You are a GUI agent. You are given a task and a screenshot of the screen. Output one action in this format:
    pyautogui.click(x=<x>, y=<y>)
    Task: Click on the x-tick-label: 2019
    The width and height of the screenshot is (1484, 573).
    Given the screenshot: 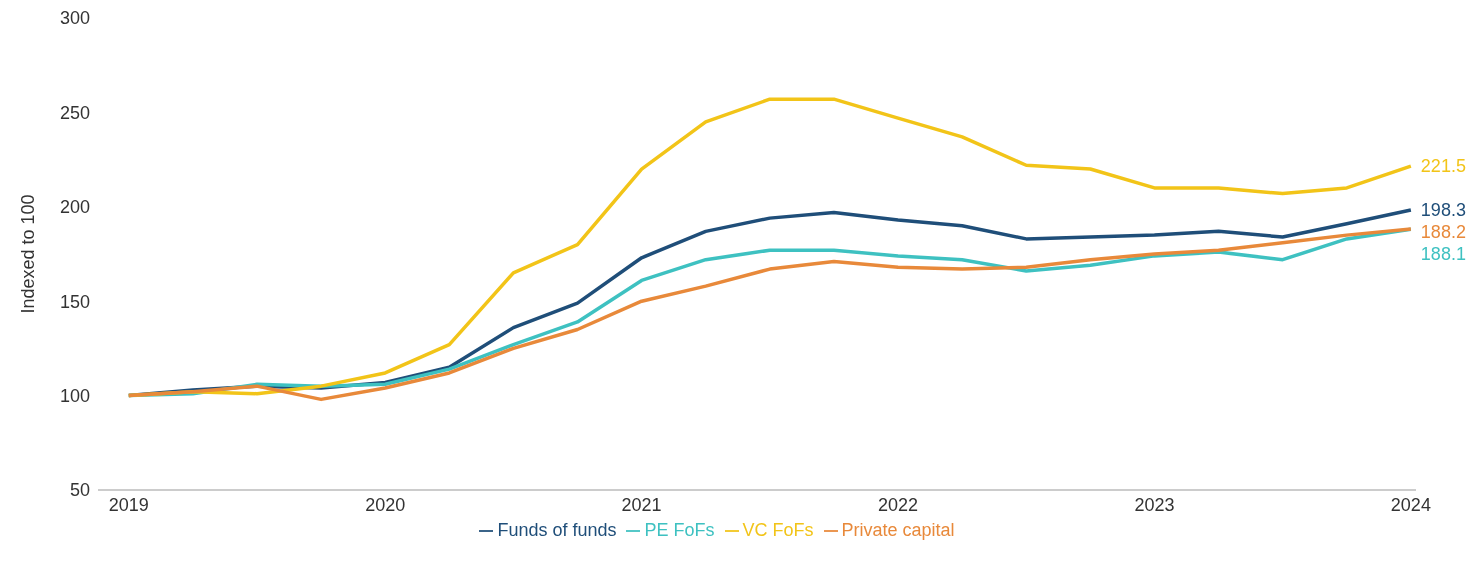 What is the action you would take?
    pyautogui.click(x=128, y=504)
    